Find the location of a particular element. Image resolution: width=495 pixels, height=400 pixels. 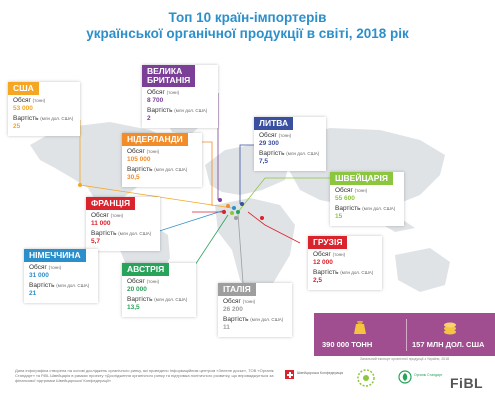

country-name: ГРУЗІЯ is located at coordinates (328, 242).